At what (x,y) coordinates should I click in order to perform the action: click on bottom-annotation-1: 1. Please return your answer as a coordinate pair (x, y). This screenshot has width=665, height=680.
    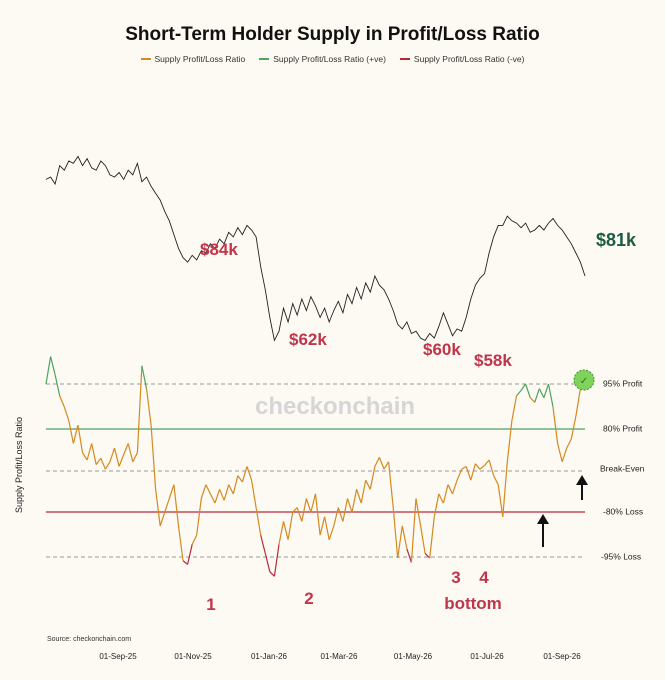
    Looking at the image, I should click on (210, 604).